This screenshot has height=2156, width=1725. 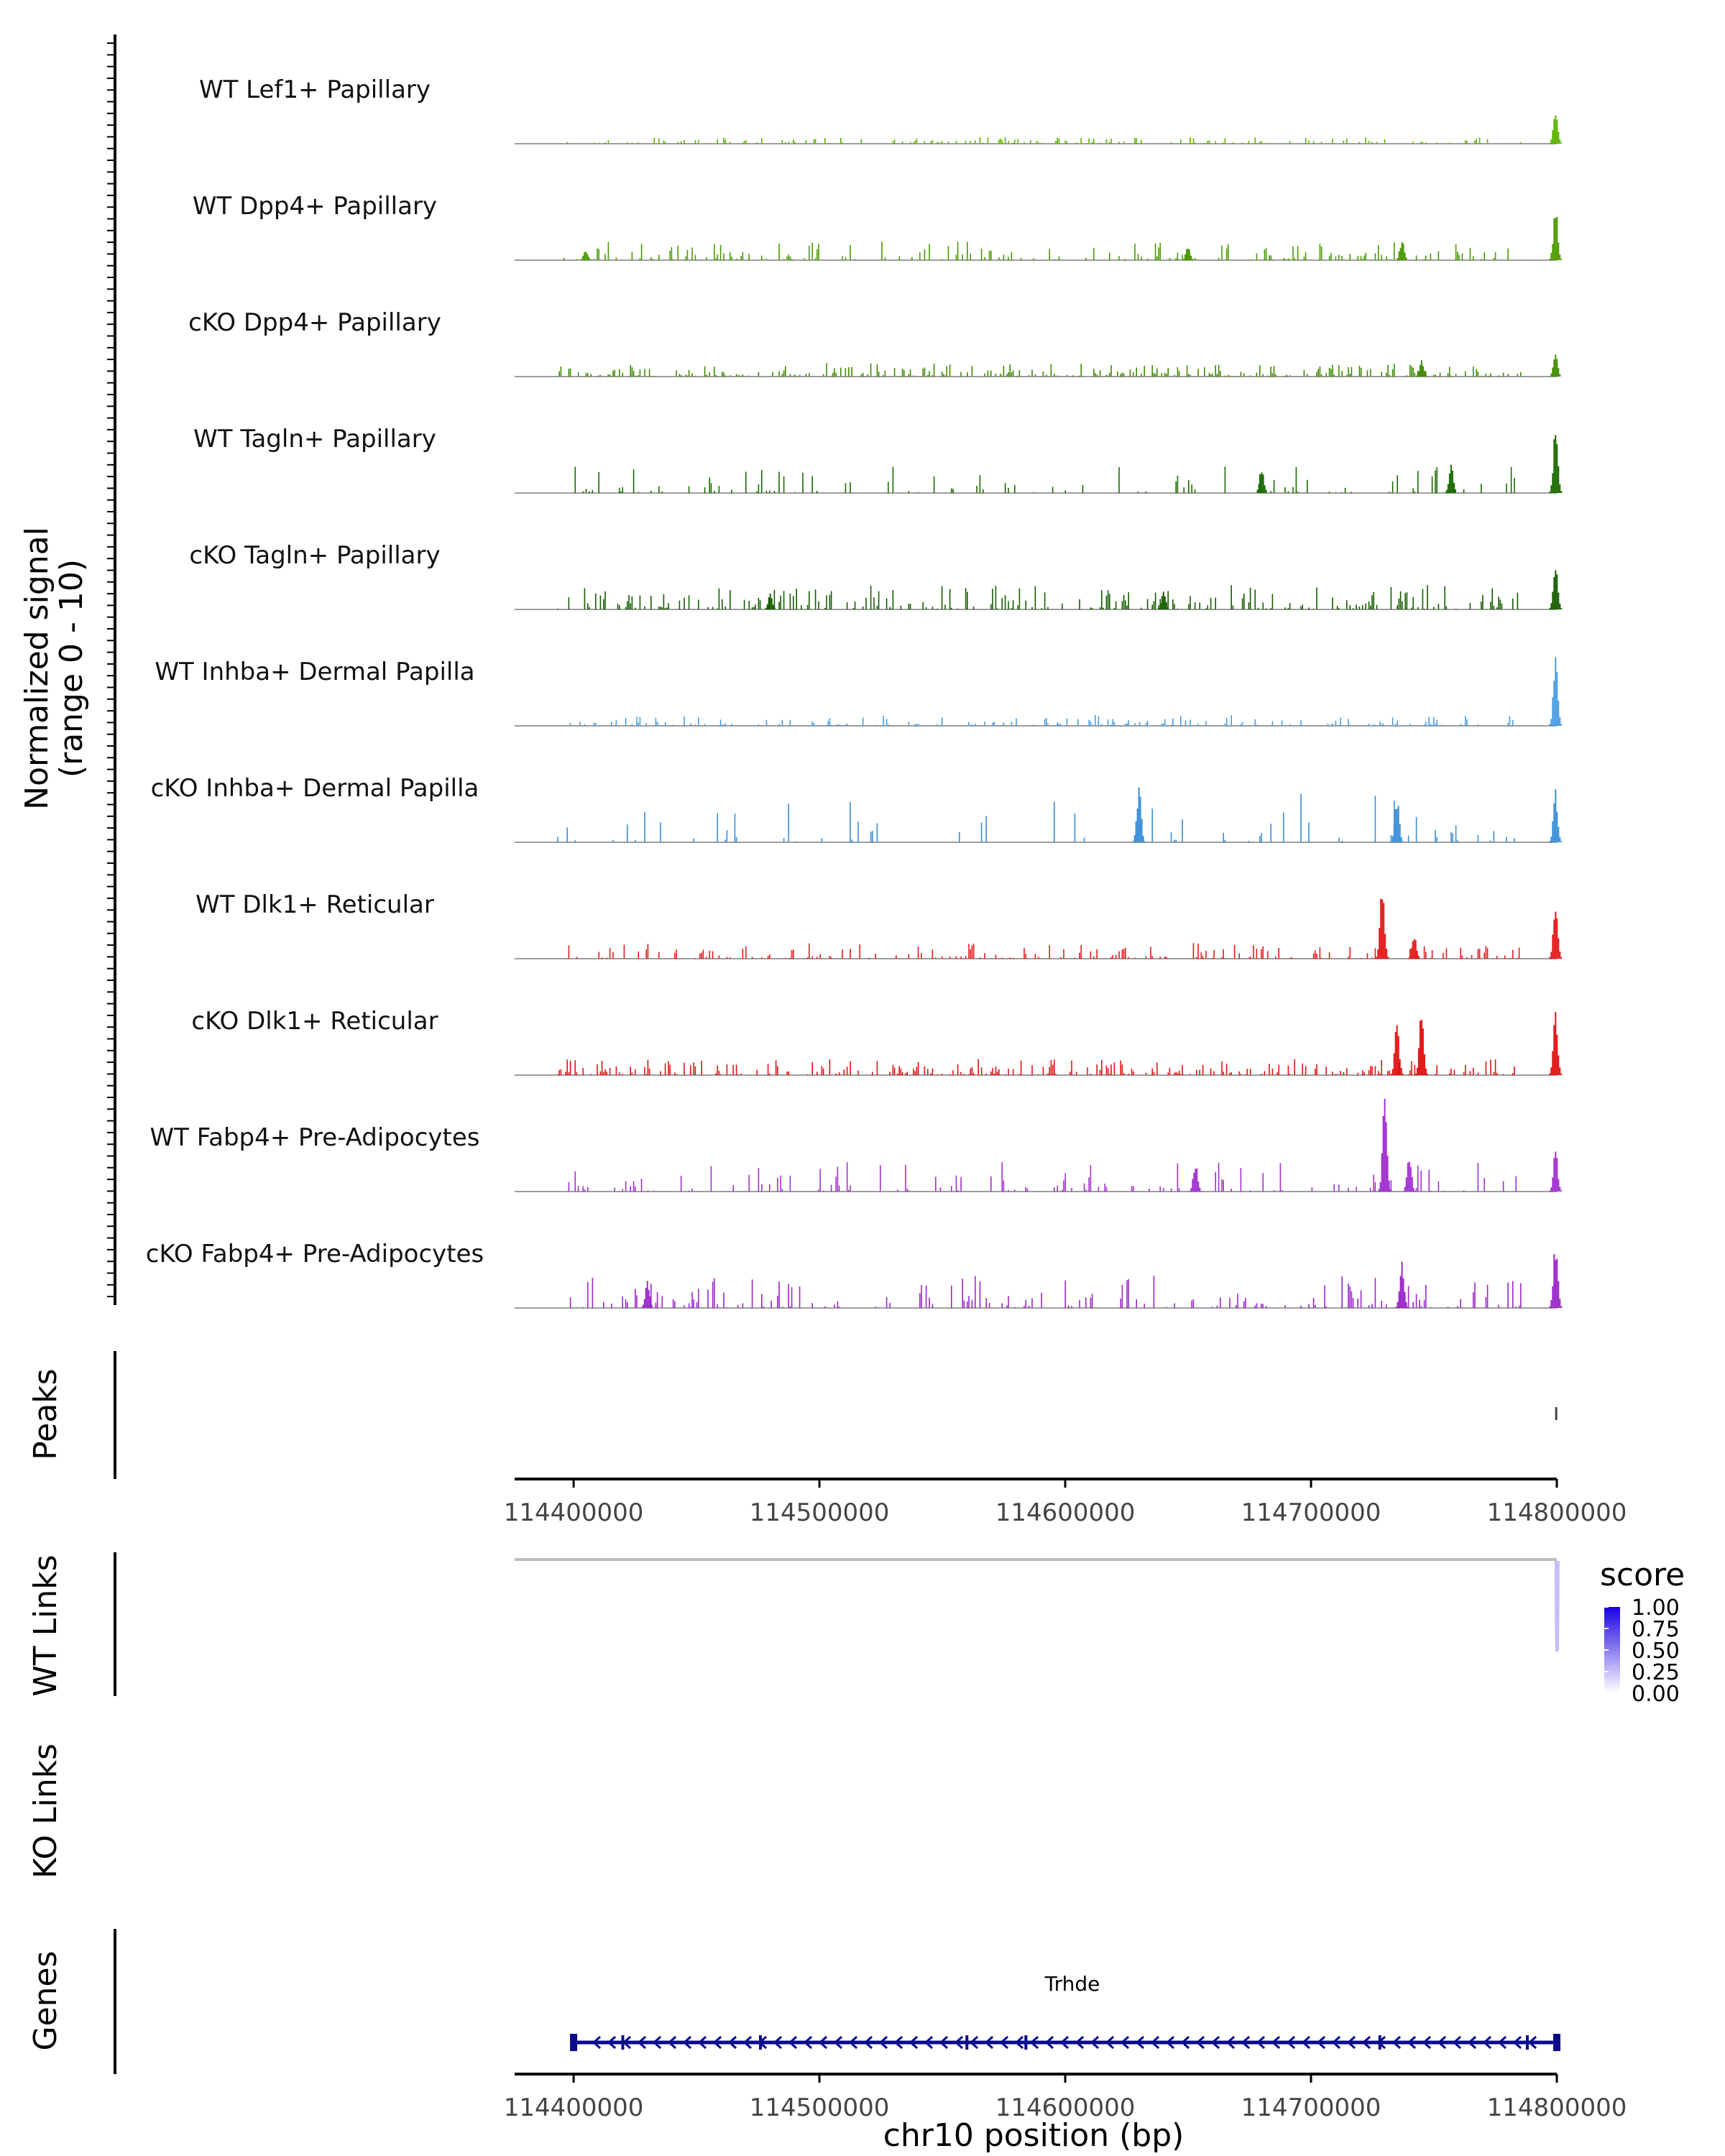 I want to click on track: WT Dlk1+ Reticular, so click(x=879, y=924).